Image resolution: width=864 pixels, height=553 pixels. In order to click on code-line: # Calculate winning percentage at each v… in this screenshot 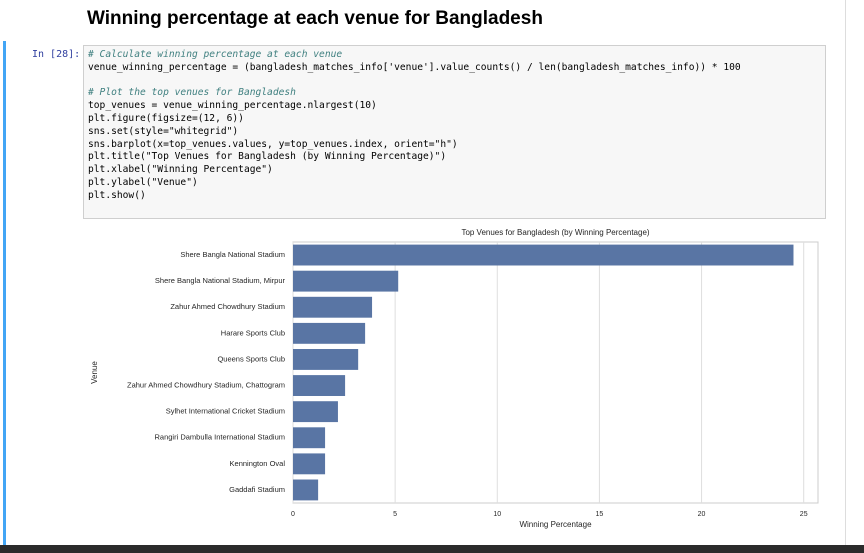, I will do `click(215, 54)`.